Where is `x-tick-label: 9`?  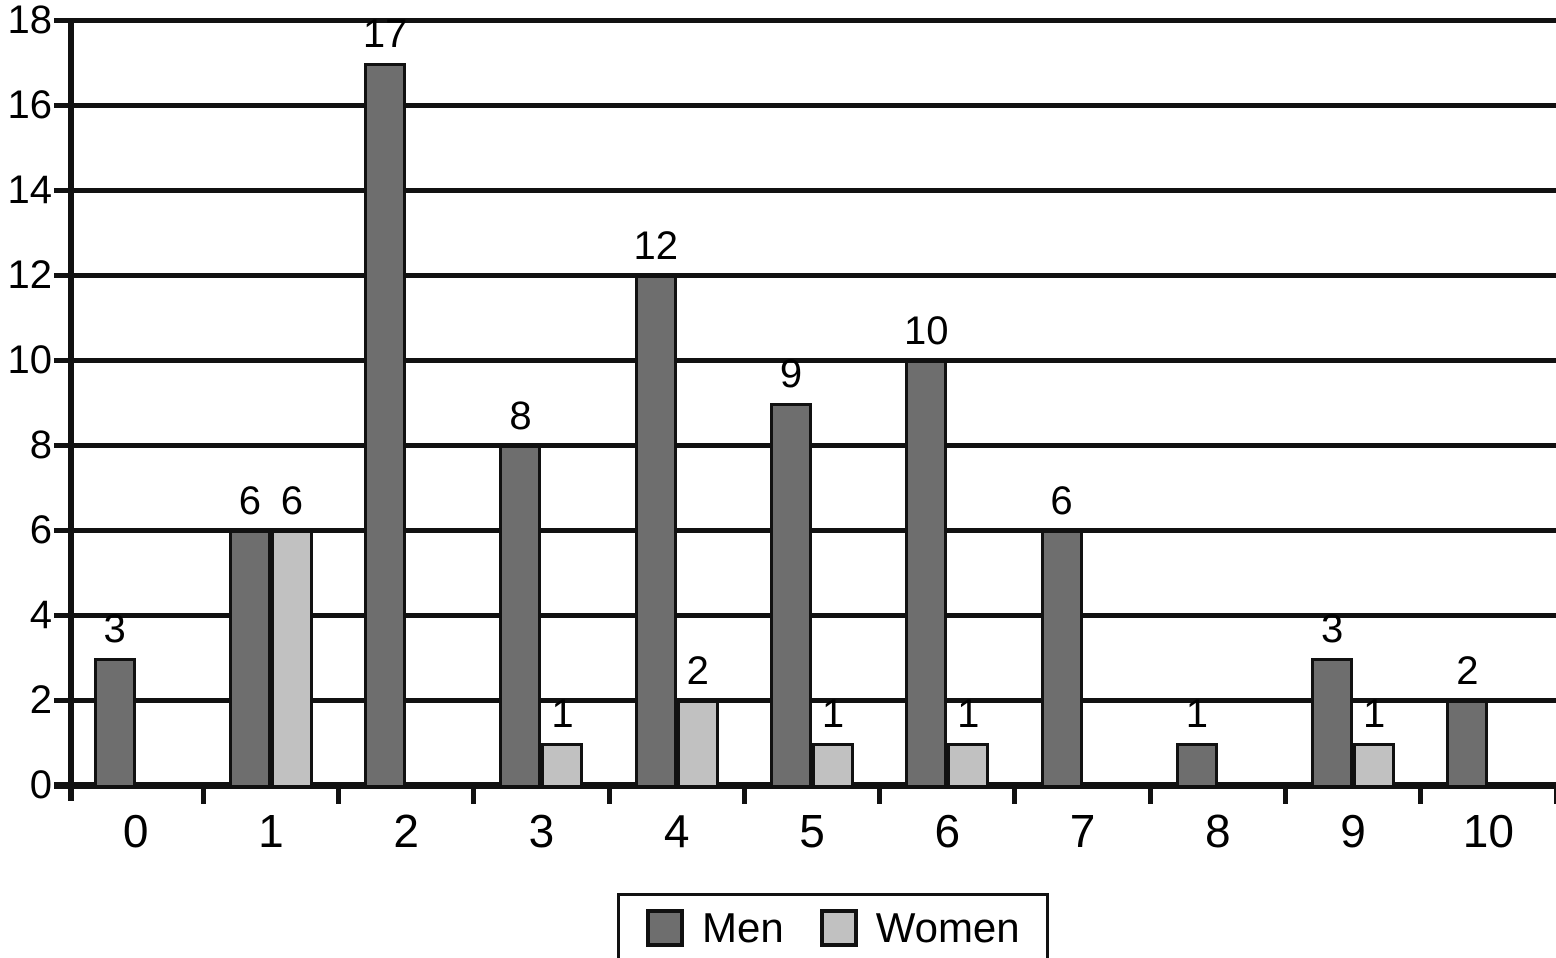
x-tick-label: 9 is located at coordinates (1353, 831).